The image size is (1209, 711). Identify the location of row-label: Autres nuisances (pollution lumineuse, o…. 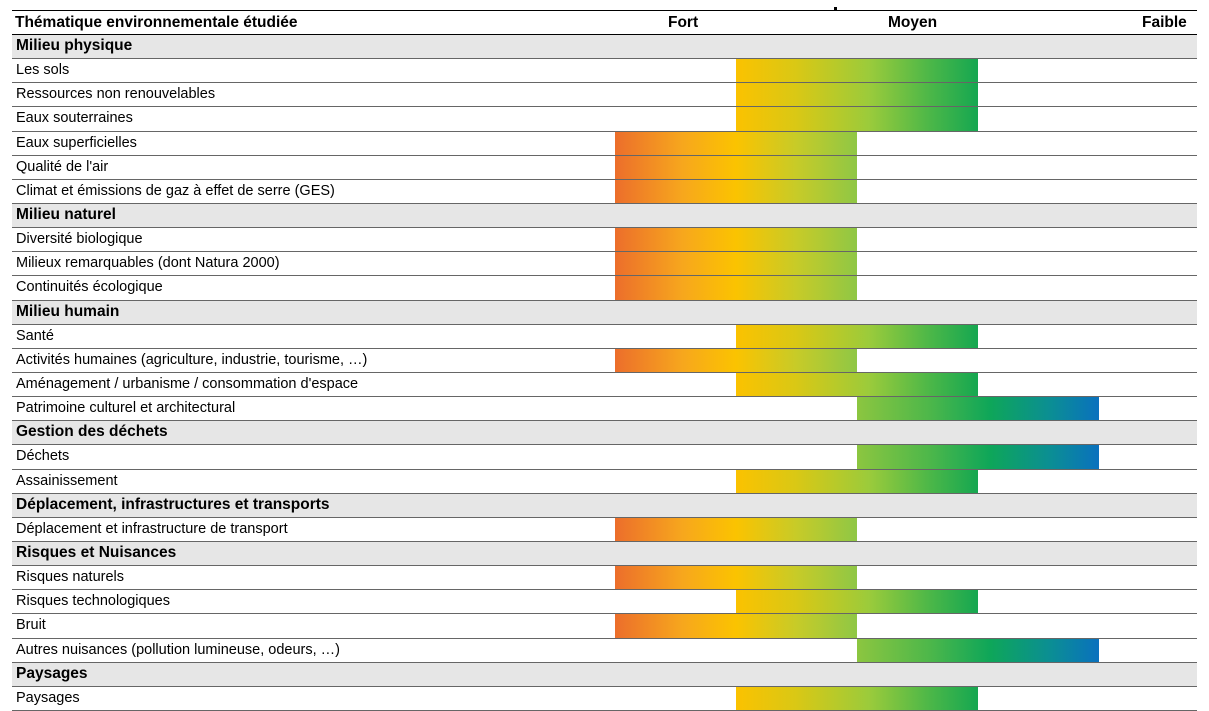
(178, 649).